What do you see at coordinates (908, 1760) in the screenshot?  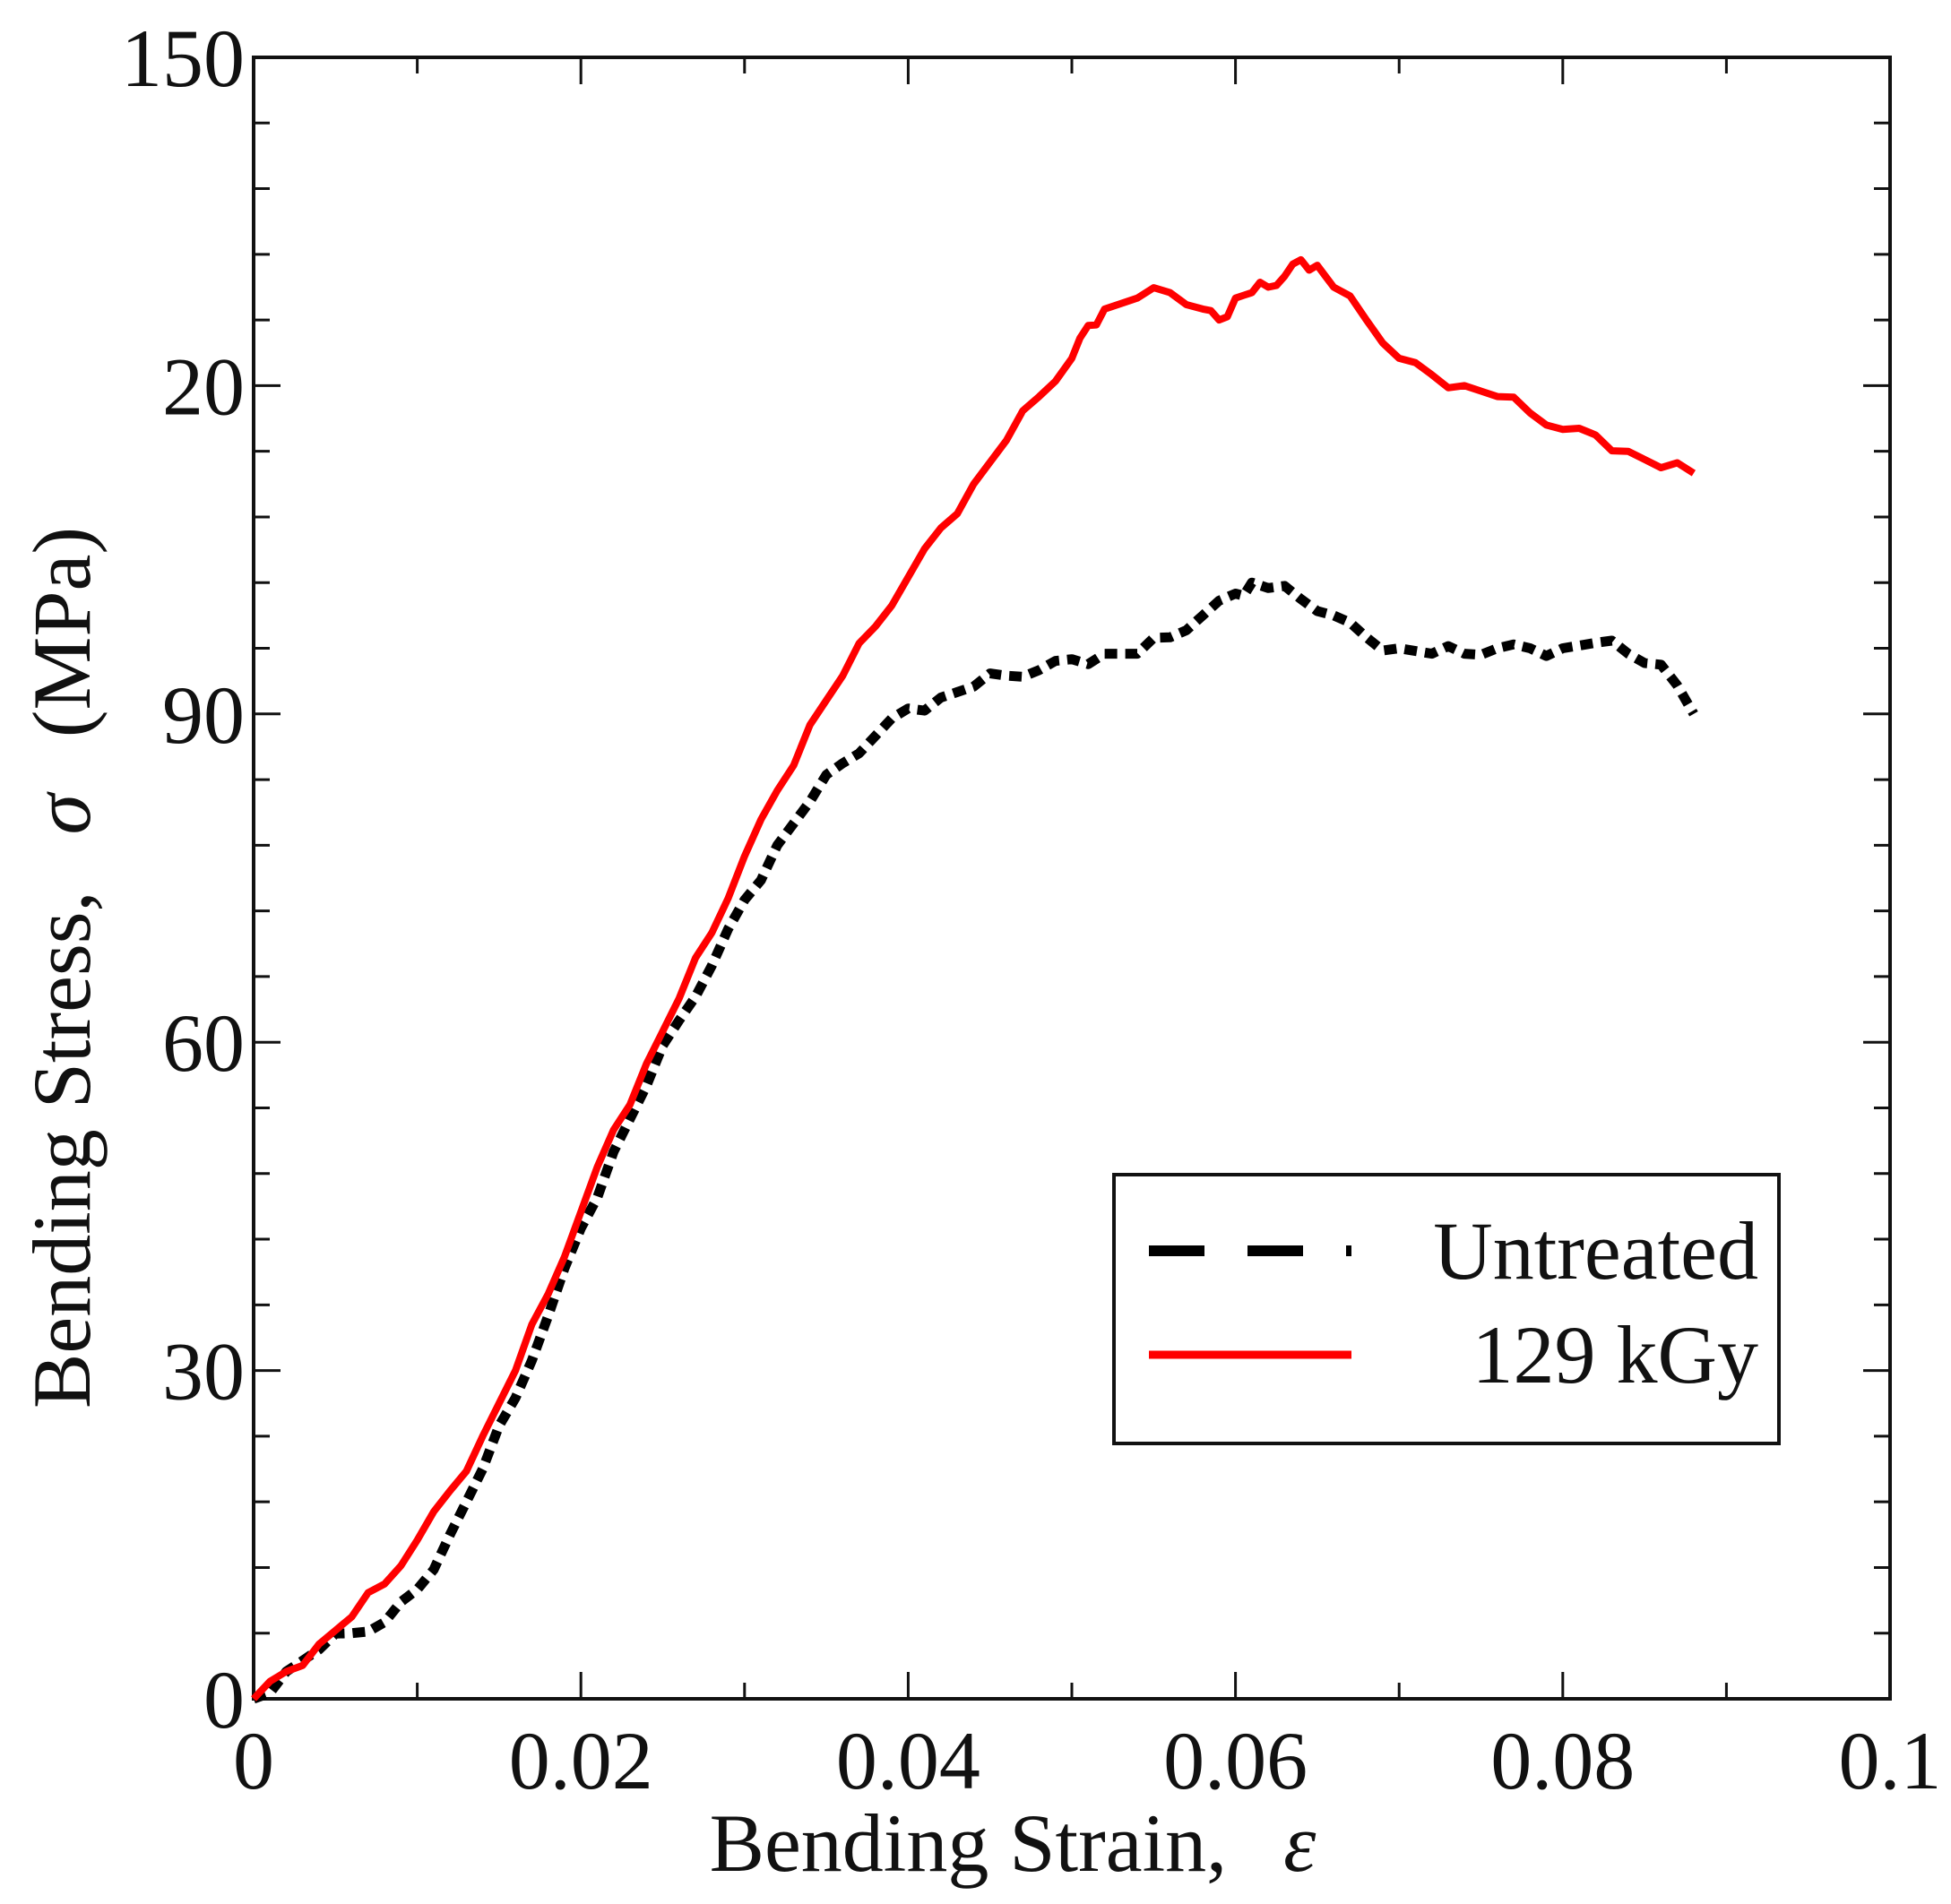 I see `x-tick-label: 0.04` at bounding box center [908, 1760].